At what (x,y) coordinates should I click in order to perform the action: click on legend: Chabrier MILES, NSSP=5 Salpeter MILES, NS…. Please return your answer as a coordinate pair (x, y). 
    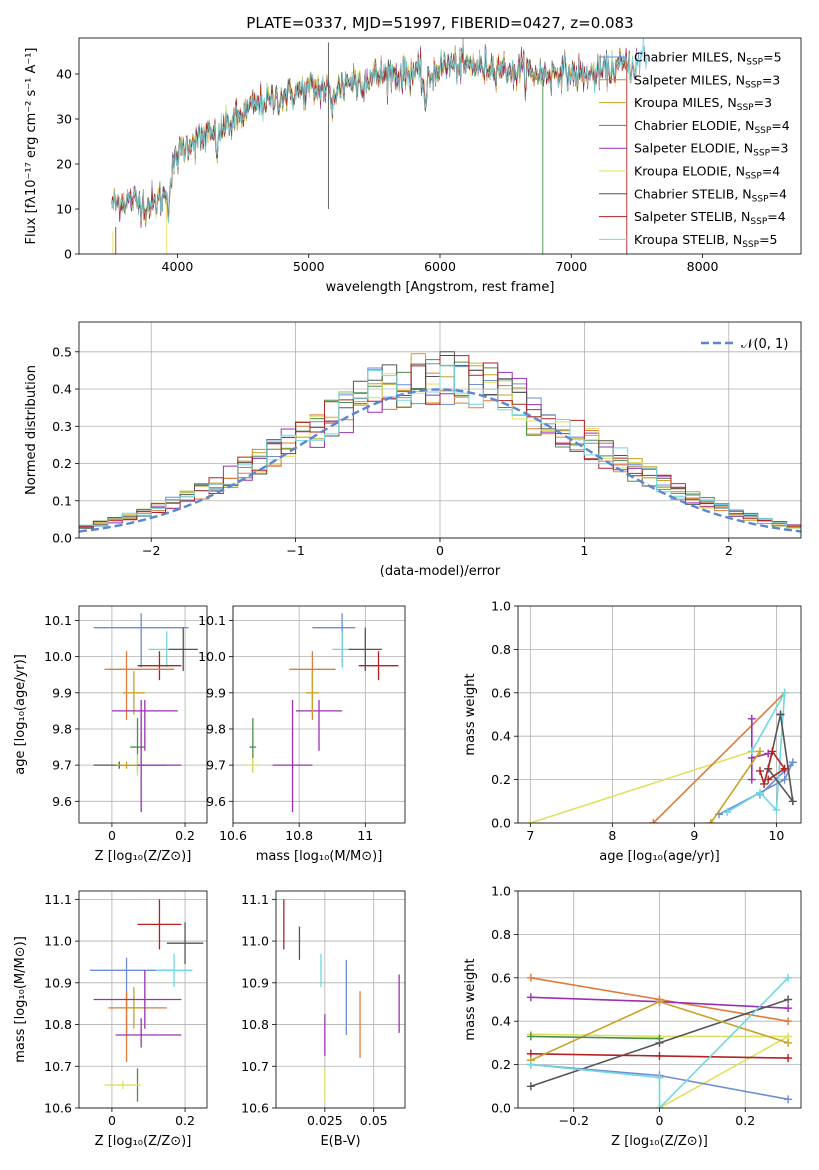
    Looking at the image, I should click on (694, 150).